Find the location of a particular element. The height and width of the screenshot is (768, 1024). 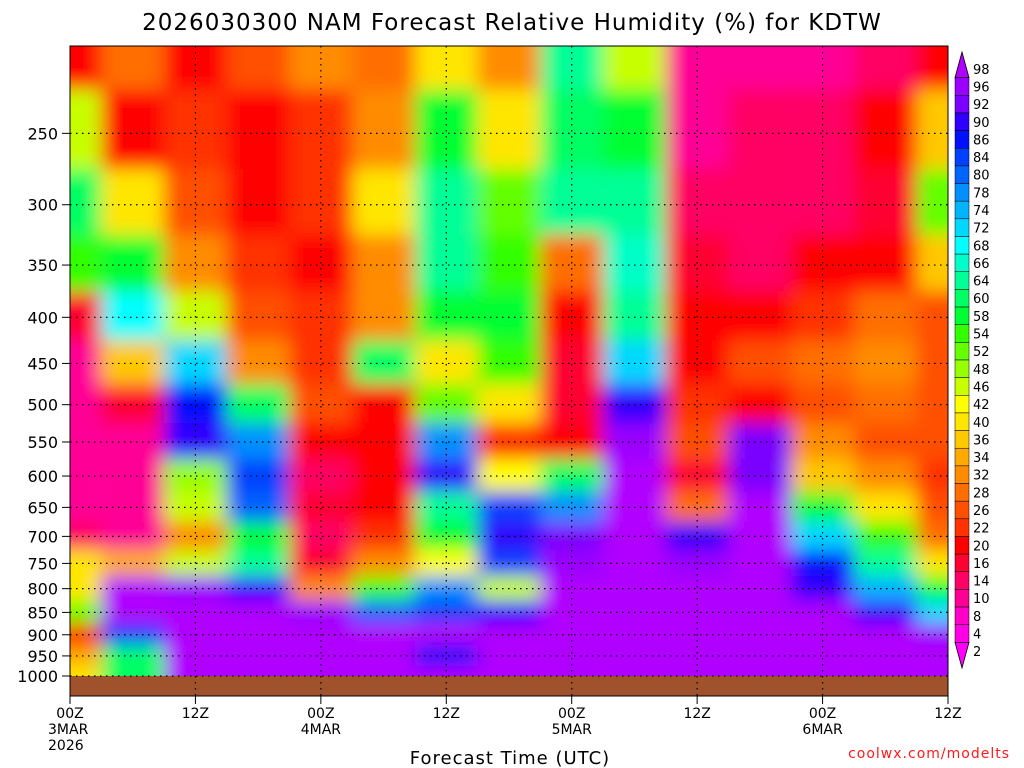

x-tick-label: 6MAR is located at coordinates (822, 730).